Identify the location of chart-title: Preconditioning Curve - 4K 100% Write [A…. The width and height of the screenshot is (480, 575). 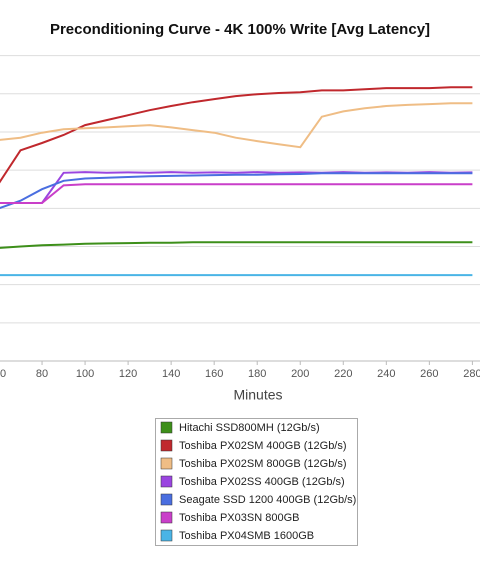
(240, 29).